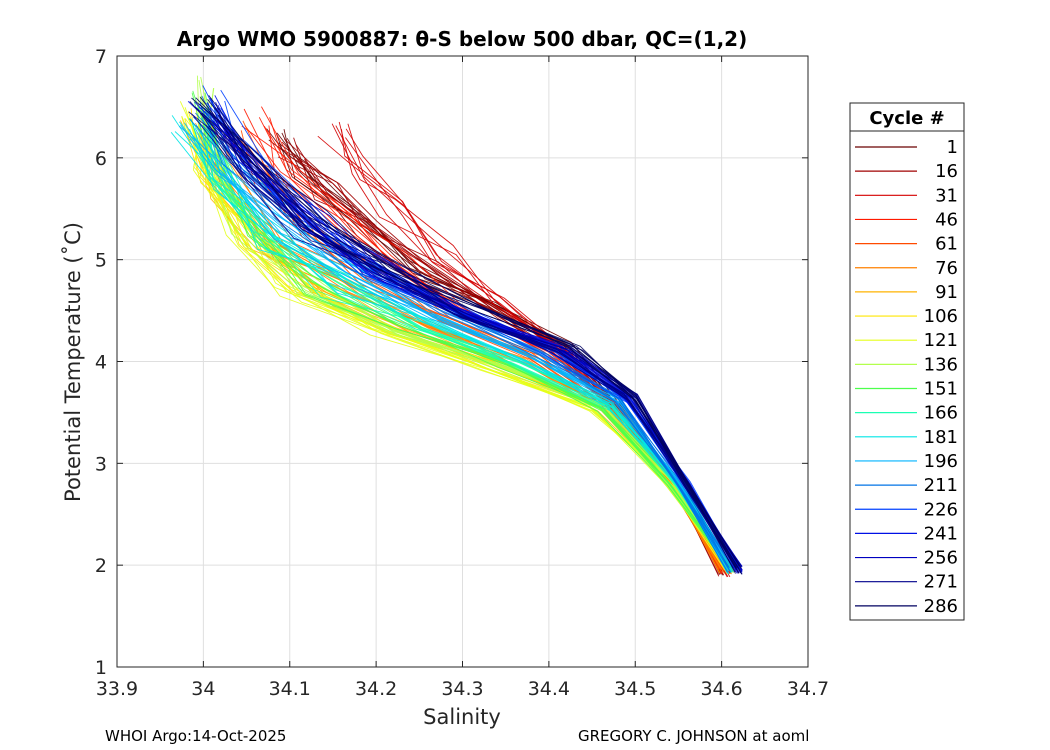 Image resolution: width=1050 pixels, height=750 pixels. What do you see at coordinates (941, 316) in the screenshot?
I see `legend-label: 106` at bounding box center [941, 316].